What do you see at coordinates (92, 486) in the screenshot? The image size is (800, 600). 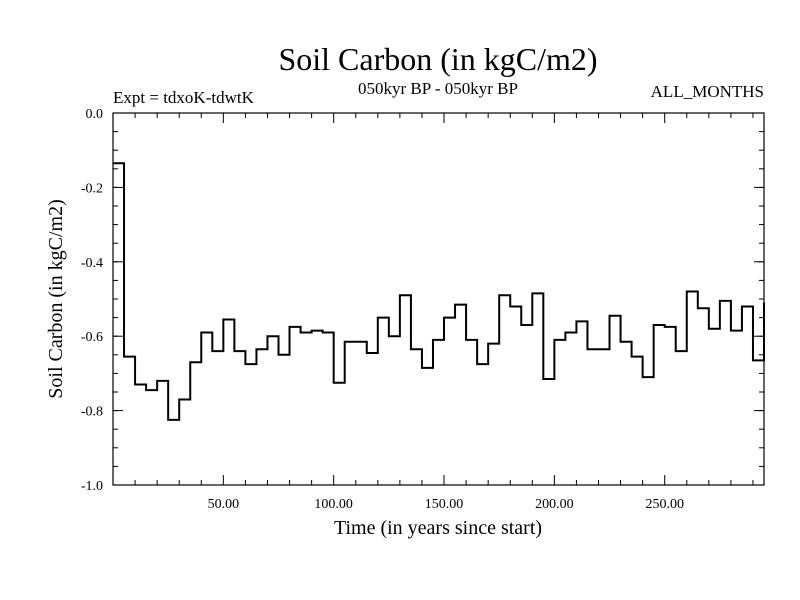 I see `y-tick-label: -1.0` at bounding box center [92, 486].